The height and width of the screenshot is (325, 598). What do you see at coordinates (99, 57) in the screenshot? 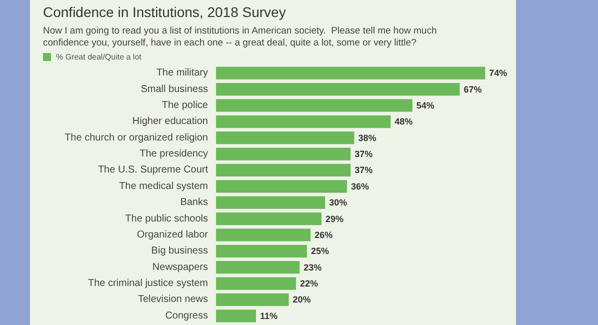
I see `legend-label: % Great deal/Quite a lot` at bounding box center [99, 57].